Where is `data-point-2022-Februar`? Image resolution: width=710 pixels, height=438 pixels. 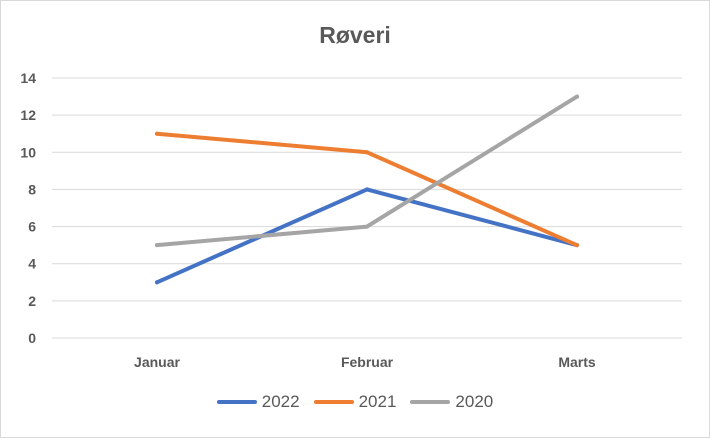
data-point-2022-Februar is located at coordinates (367, 189).